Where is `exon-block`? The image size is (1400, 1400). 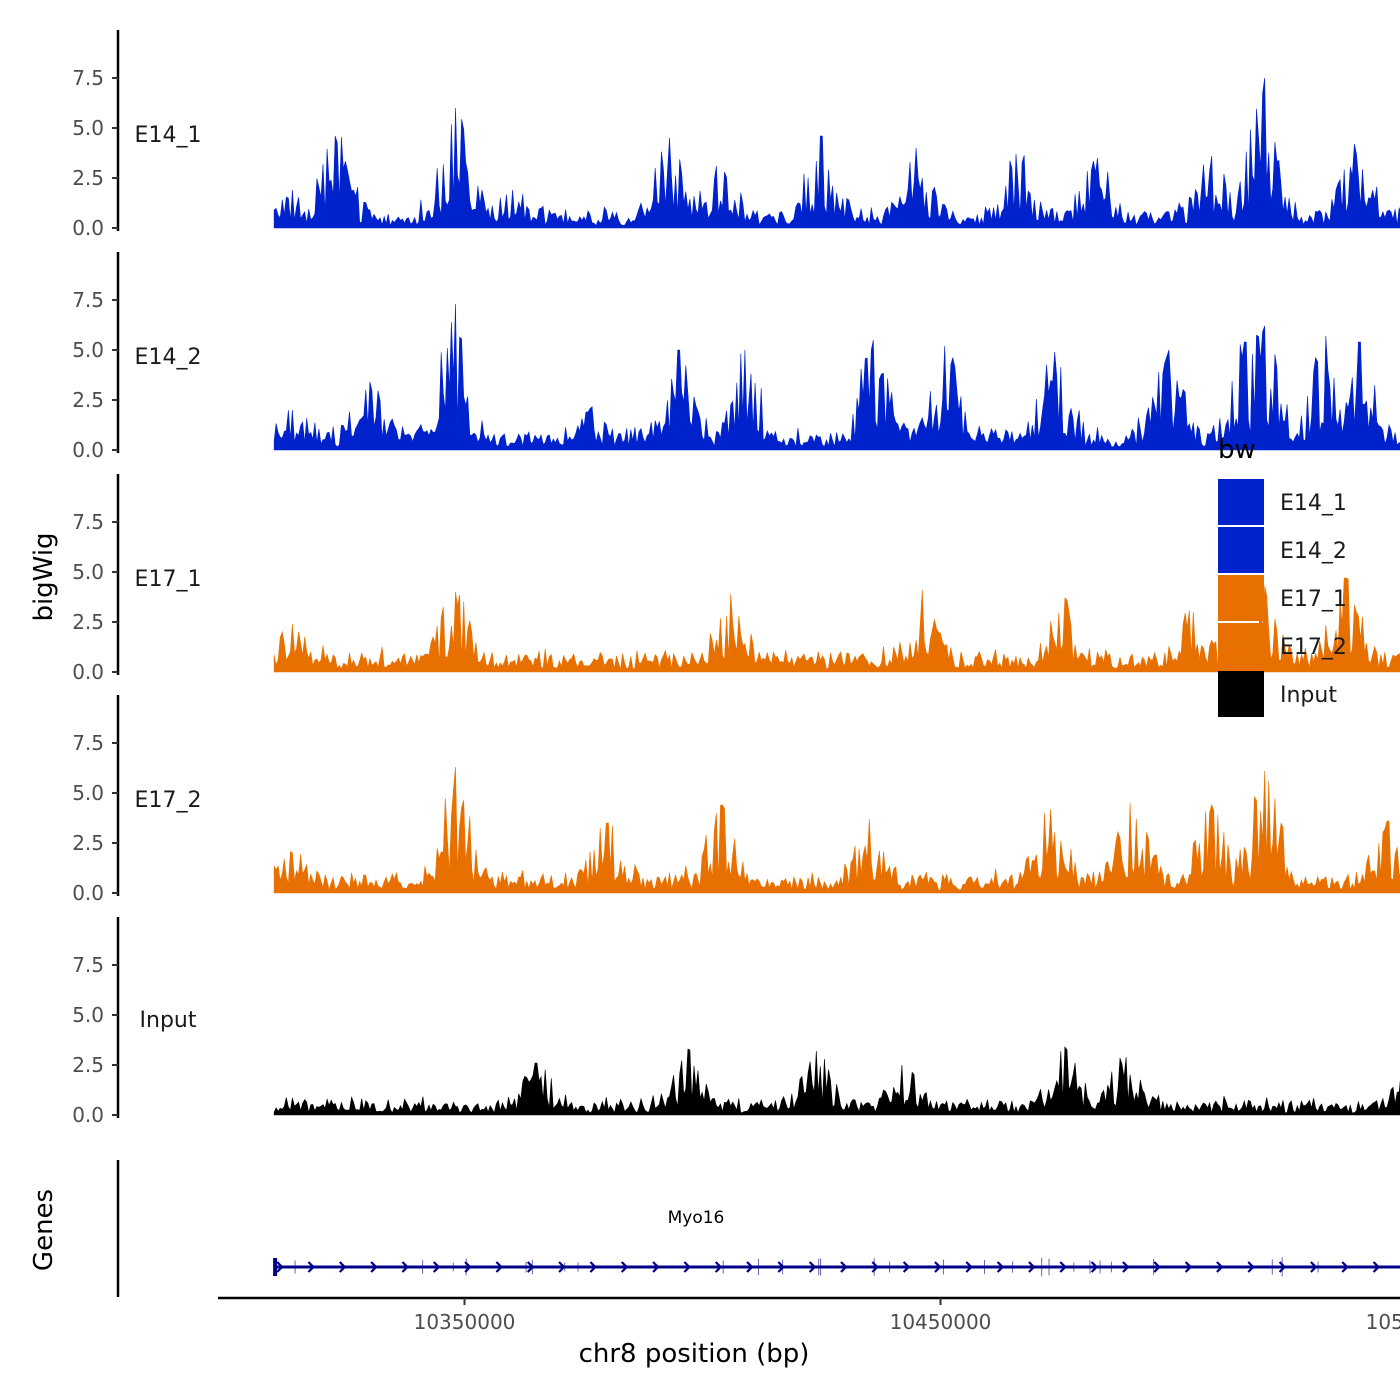
exon-block is located at coordinates (275, 1267).